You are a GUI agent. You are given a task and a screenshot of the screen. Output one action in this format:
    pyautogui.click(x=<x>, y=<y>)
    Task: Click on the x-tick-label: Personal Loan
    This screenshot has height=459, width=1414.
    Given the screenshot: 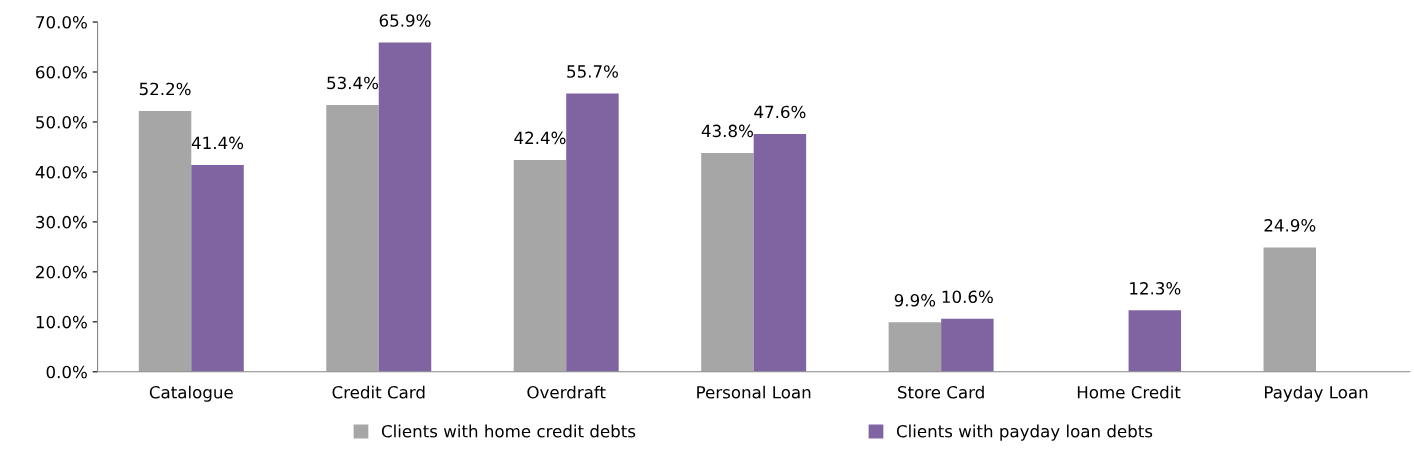 What is the action you would take?
    pyautogui.click(x=754, y=392)
    